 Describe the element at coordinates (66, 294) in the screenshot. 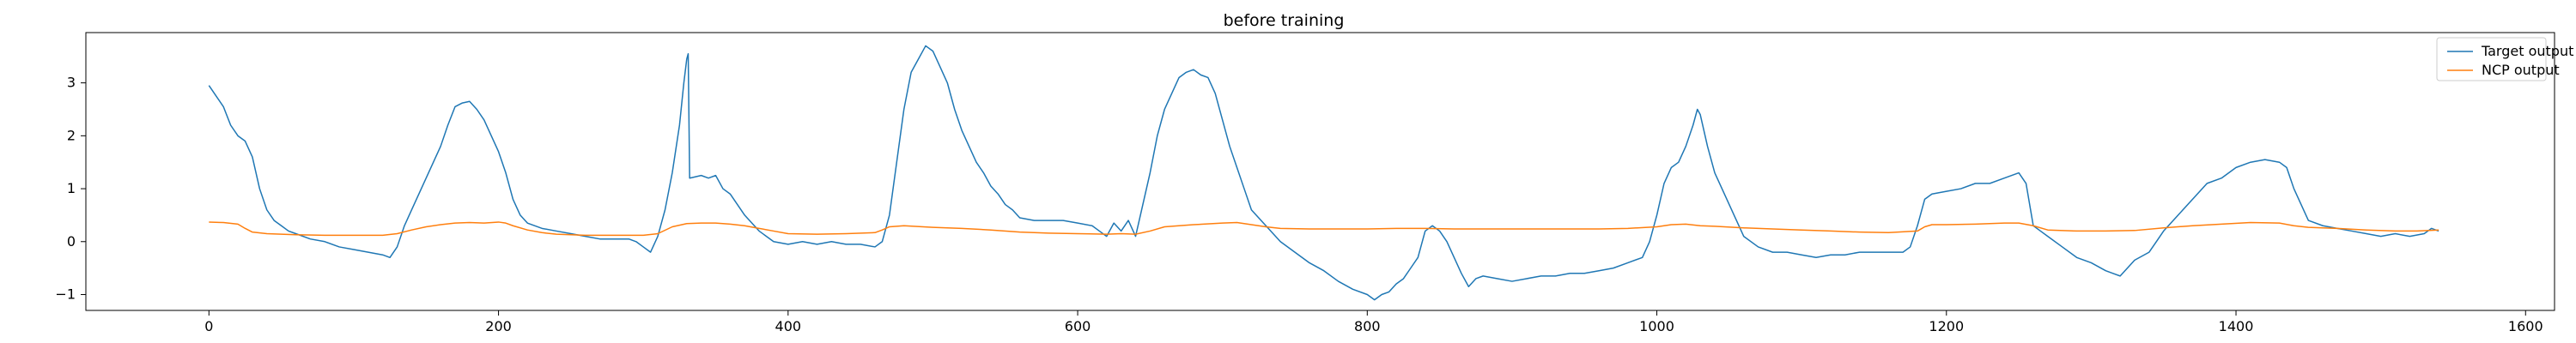

I see `y-tick-label--1: −1` at that location.